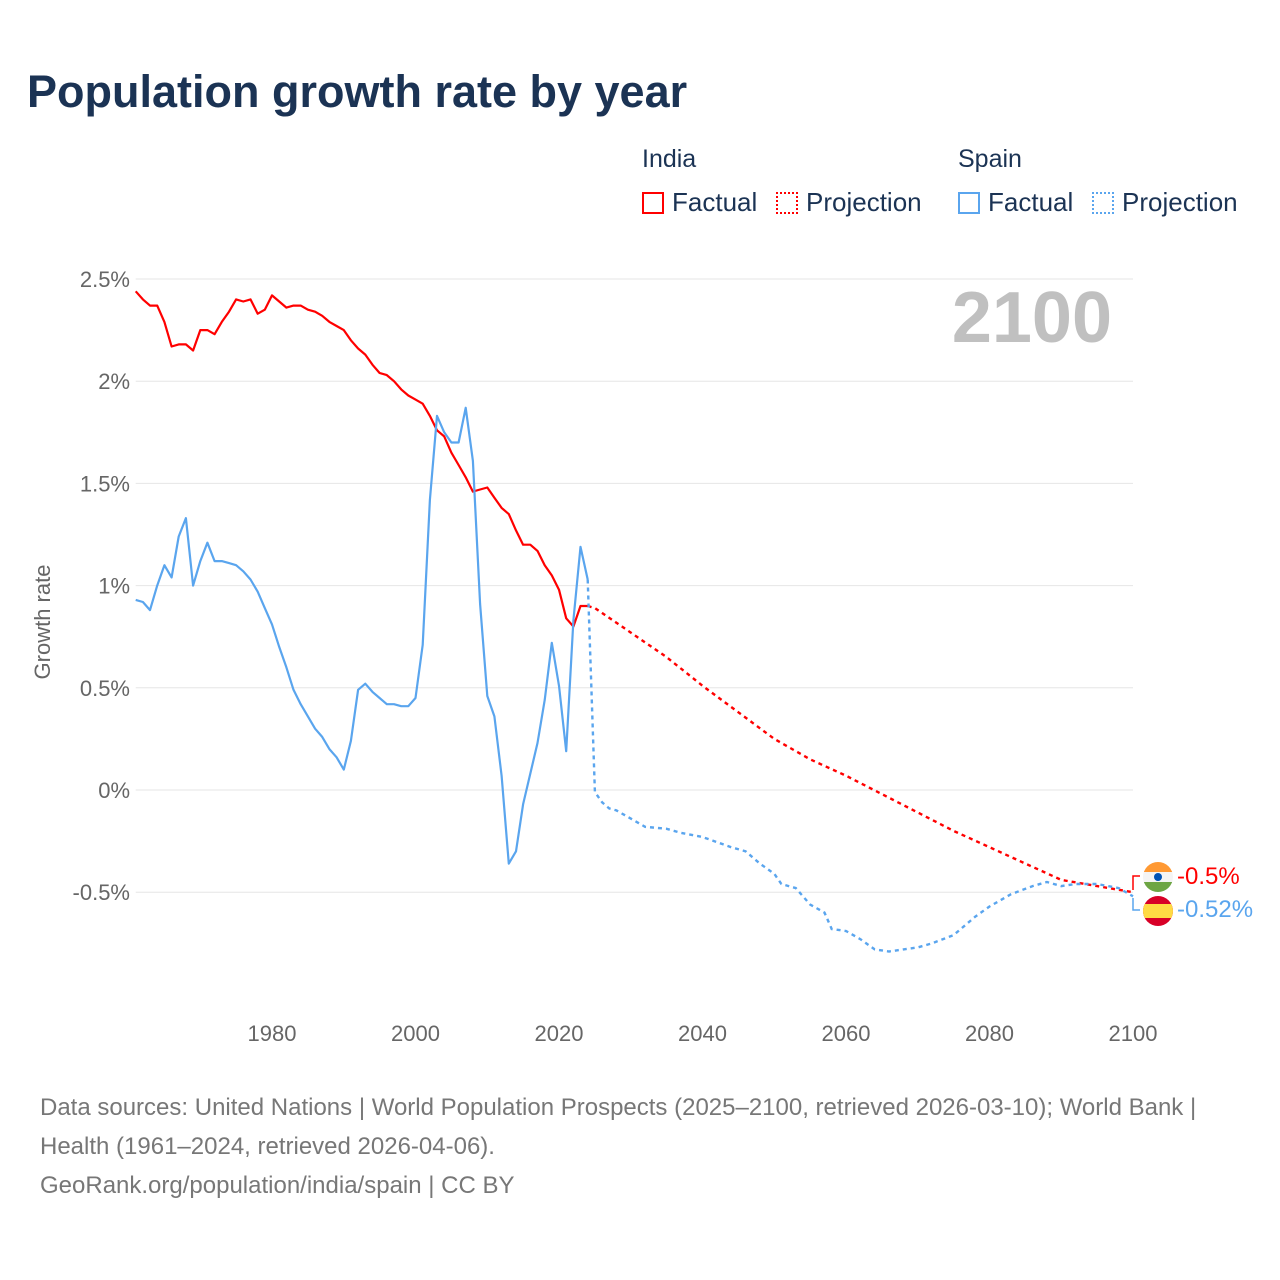  Describe the element at coordinates (357, 91) in the screenshot. I see `chart-title: Population growth rate by year` at that location.